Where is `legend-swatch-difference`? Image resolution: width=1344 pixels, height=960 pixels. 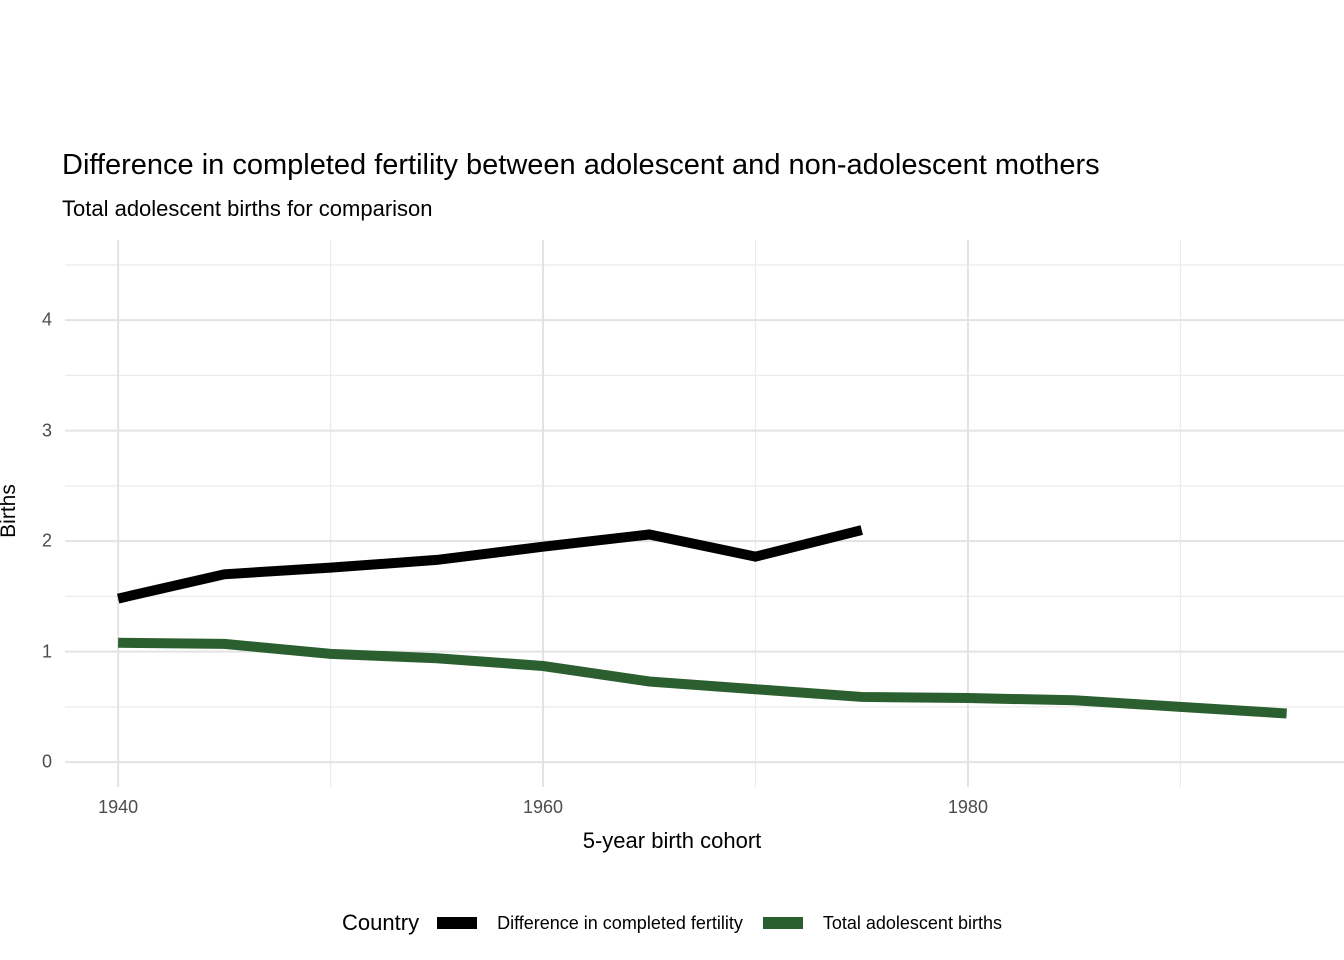 legend-swatch-difference is located at coordinates (457, 923).